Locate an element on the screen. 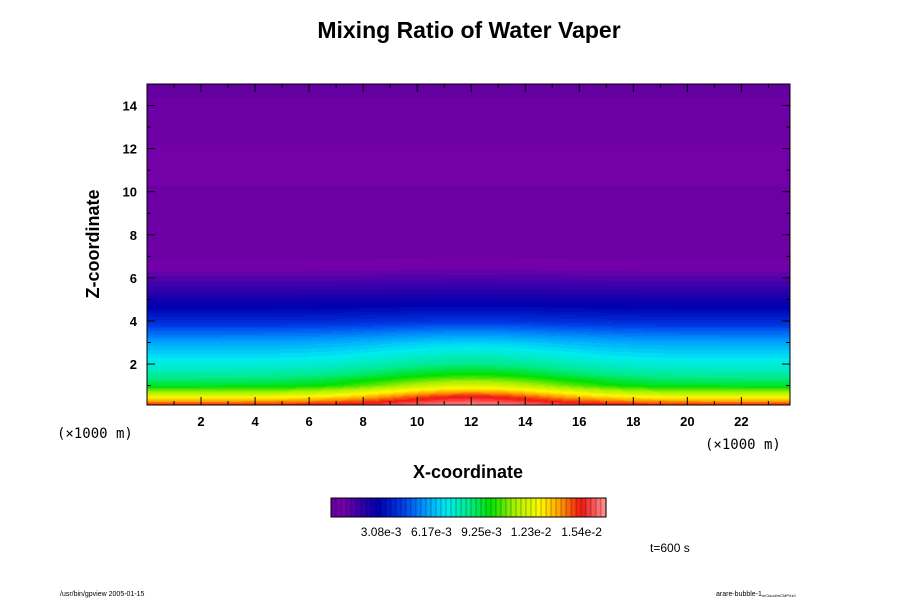 Image resolution: width=900 pixels, height=600 pixels. colorbar-frame is located at coordinates (468, 507).